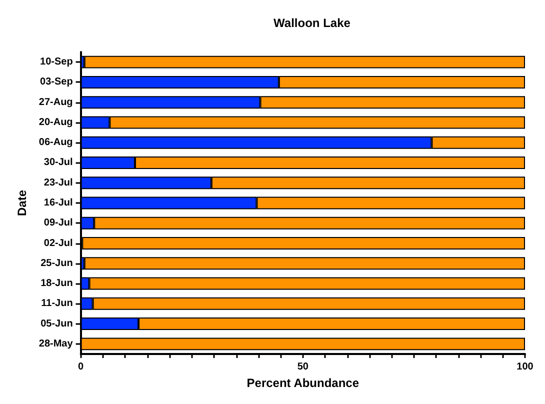 This screenshot has height=404, width=545. Describe the element at coordinates (55, 122) in the screenshot. I see `y-tick-label: 20-Aug` at that location.